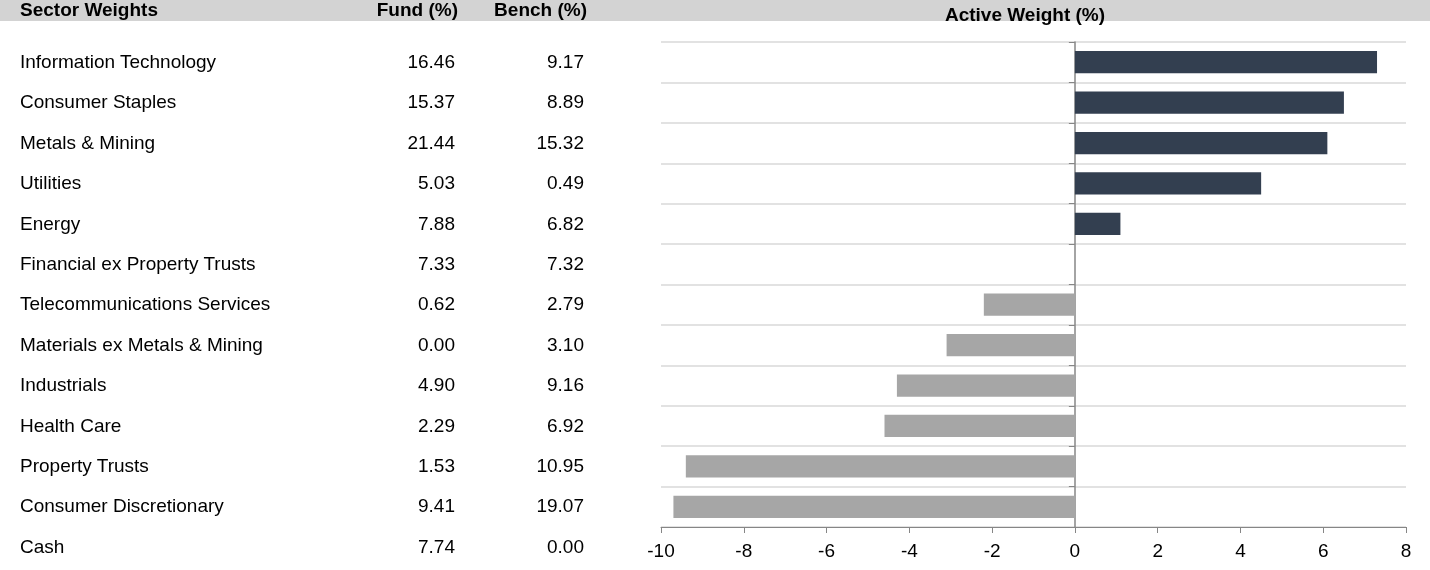 Image resolution: width=1430 pixels, height=570 pixels. What do you see at coordinates (436, 264) in the screenshot?
I see `data-label: 7.33` at bounding box center [436, 264].